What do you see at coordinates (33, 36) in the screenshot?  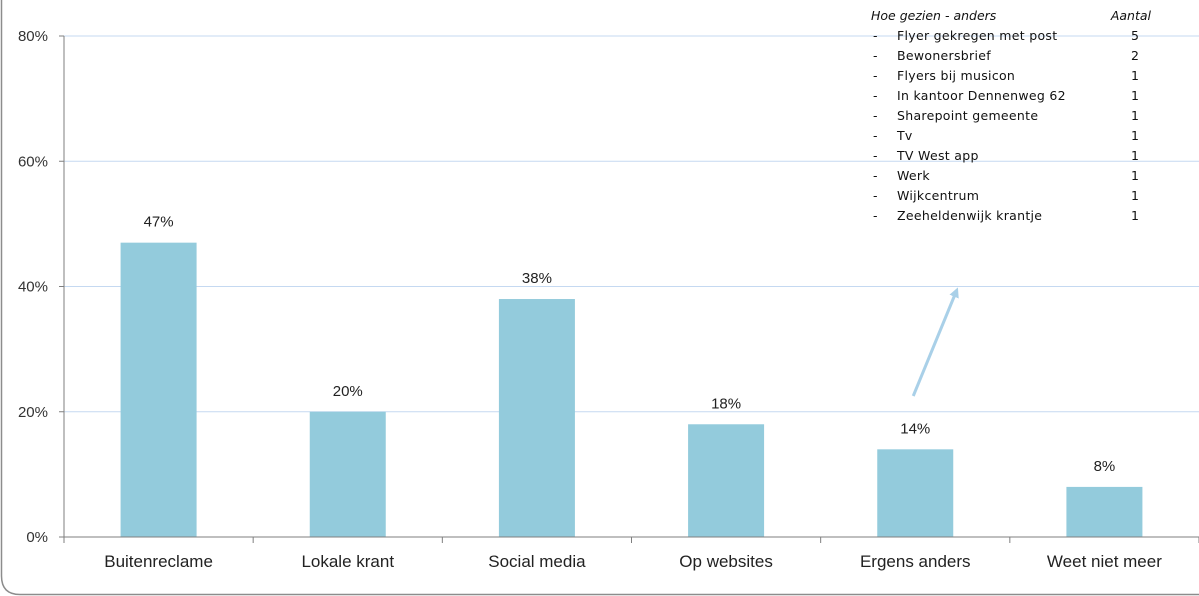 I see `y-tick-label: 80%` at bounding box center [33, 36].